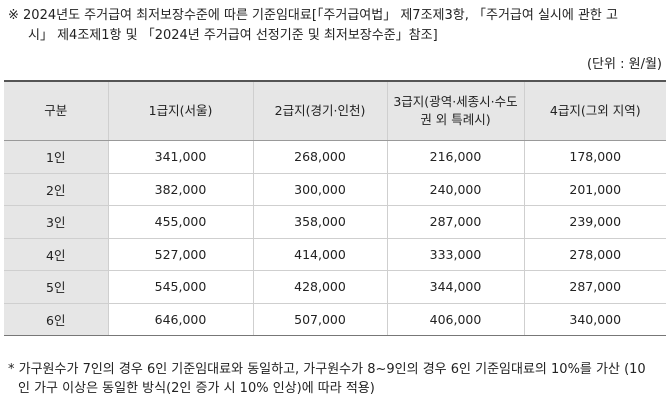 The width and height of the screenshot is (672, 402). What do you see at coordinates (319, 157) in the screenshot?
I see `cell-value: 268,000` at bounding box center [319, 157].